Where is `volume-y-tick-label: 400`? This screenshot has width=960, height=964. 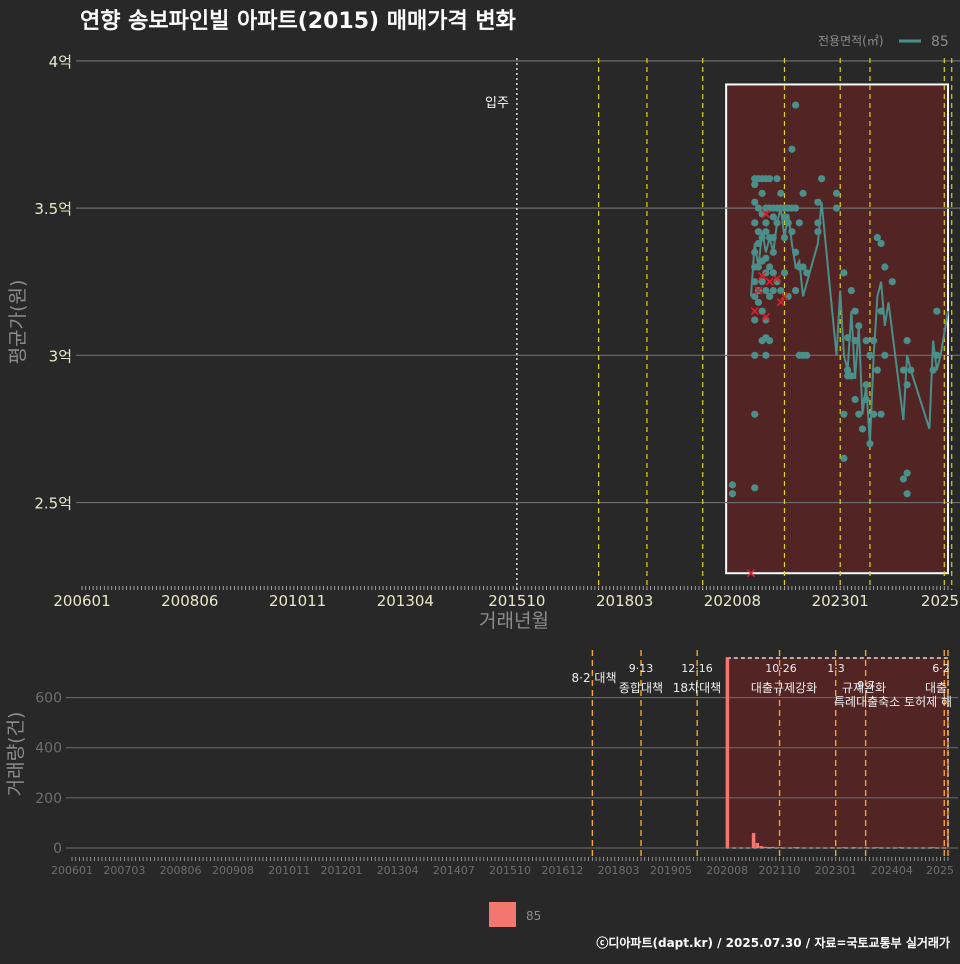
volume-y-tick-label: 400 is located at coordinates (48, 749).